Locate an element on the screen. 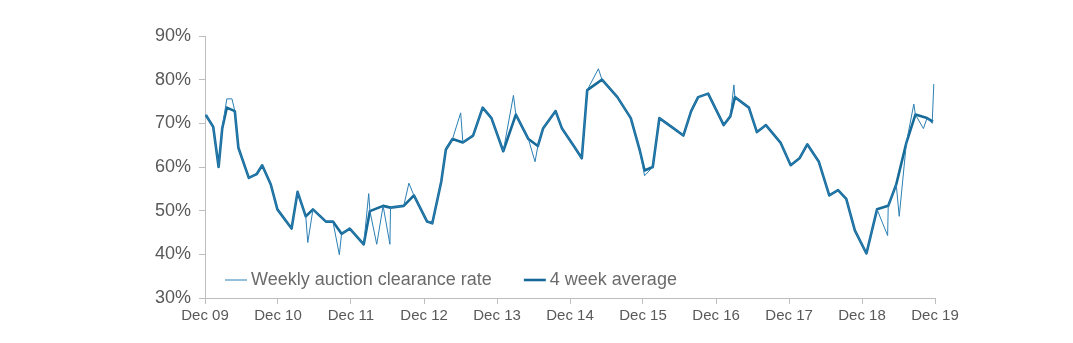 Image resolution: width=1073 pixels, height=343 pixels. x-tick-label: Dec 09 is located at coordinates (205, 315).